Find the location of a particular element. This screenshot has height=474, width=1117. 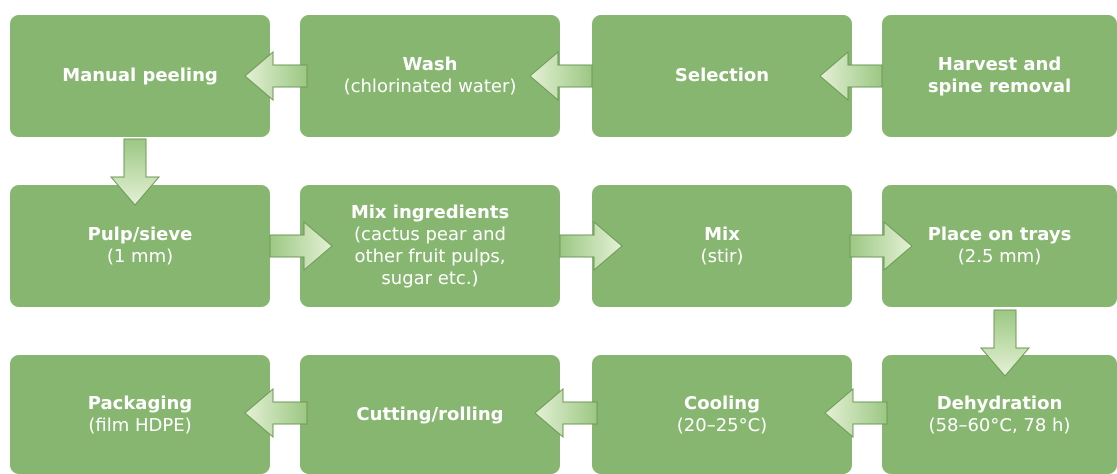

box-title: Packaging is located at coordinates (140, 403).